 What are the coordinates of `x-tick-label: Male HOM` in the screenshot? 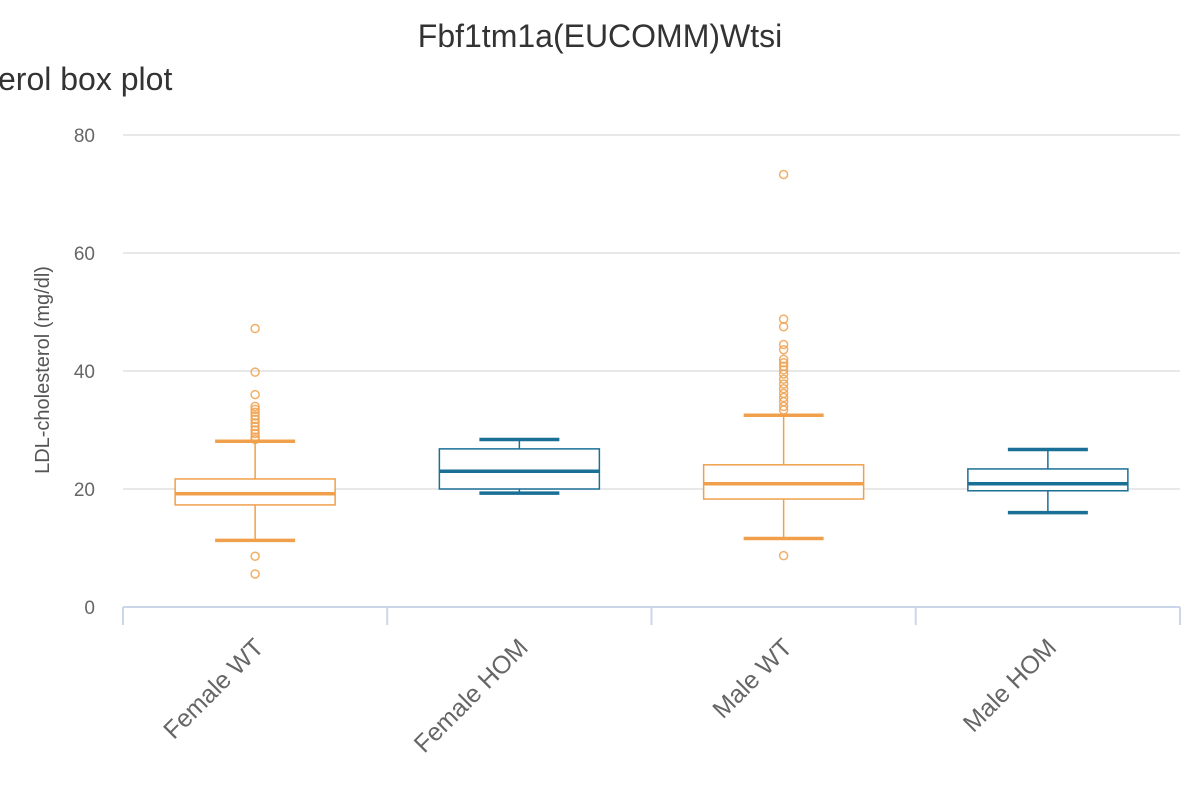 It's located at (1010, 685).